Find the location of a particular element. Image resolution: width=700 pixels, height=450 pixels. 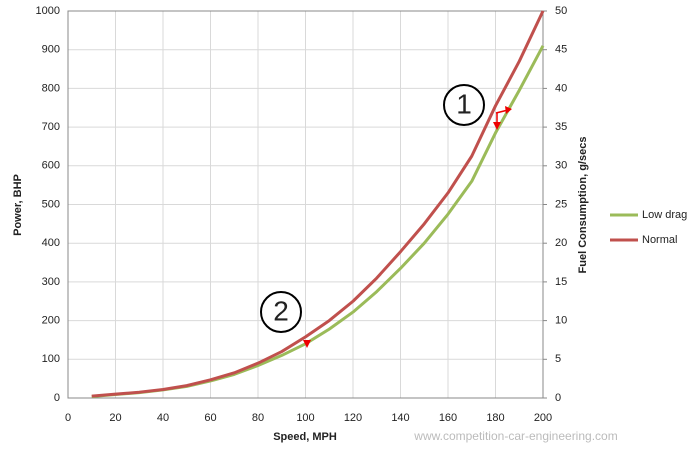

annotation-label: 2 is located at coordinates (281, 310).